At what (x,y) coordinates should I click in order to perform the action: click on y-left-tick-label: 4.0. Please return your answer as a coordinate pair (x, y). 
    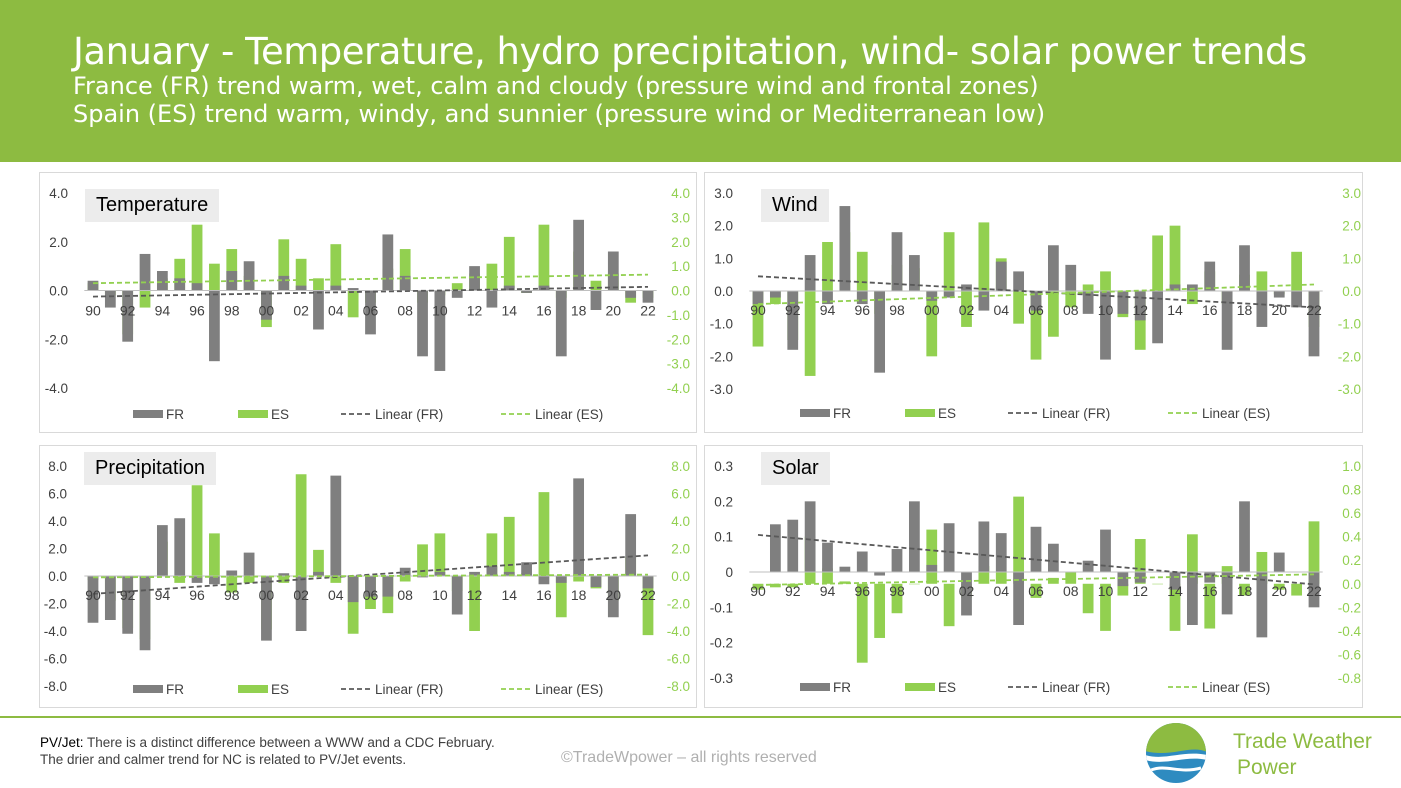
    Looking at the image, I should click on (57, 521).